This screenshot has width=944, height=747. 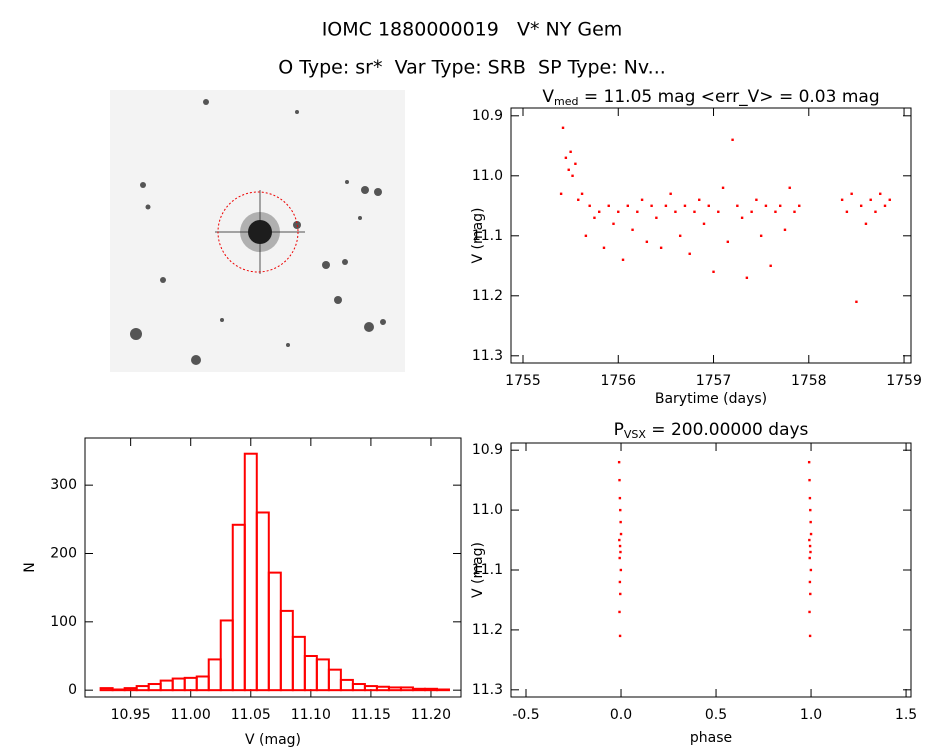 What do you see at coordinates (566, 101) in the screenshot?
I see `title-subscript: med` at bounding box center [566, 101].